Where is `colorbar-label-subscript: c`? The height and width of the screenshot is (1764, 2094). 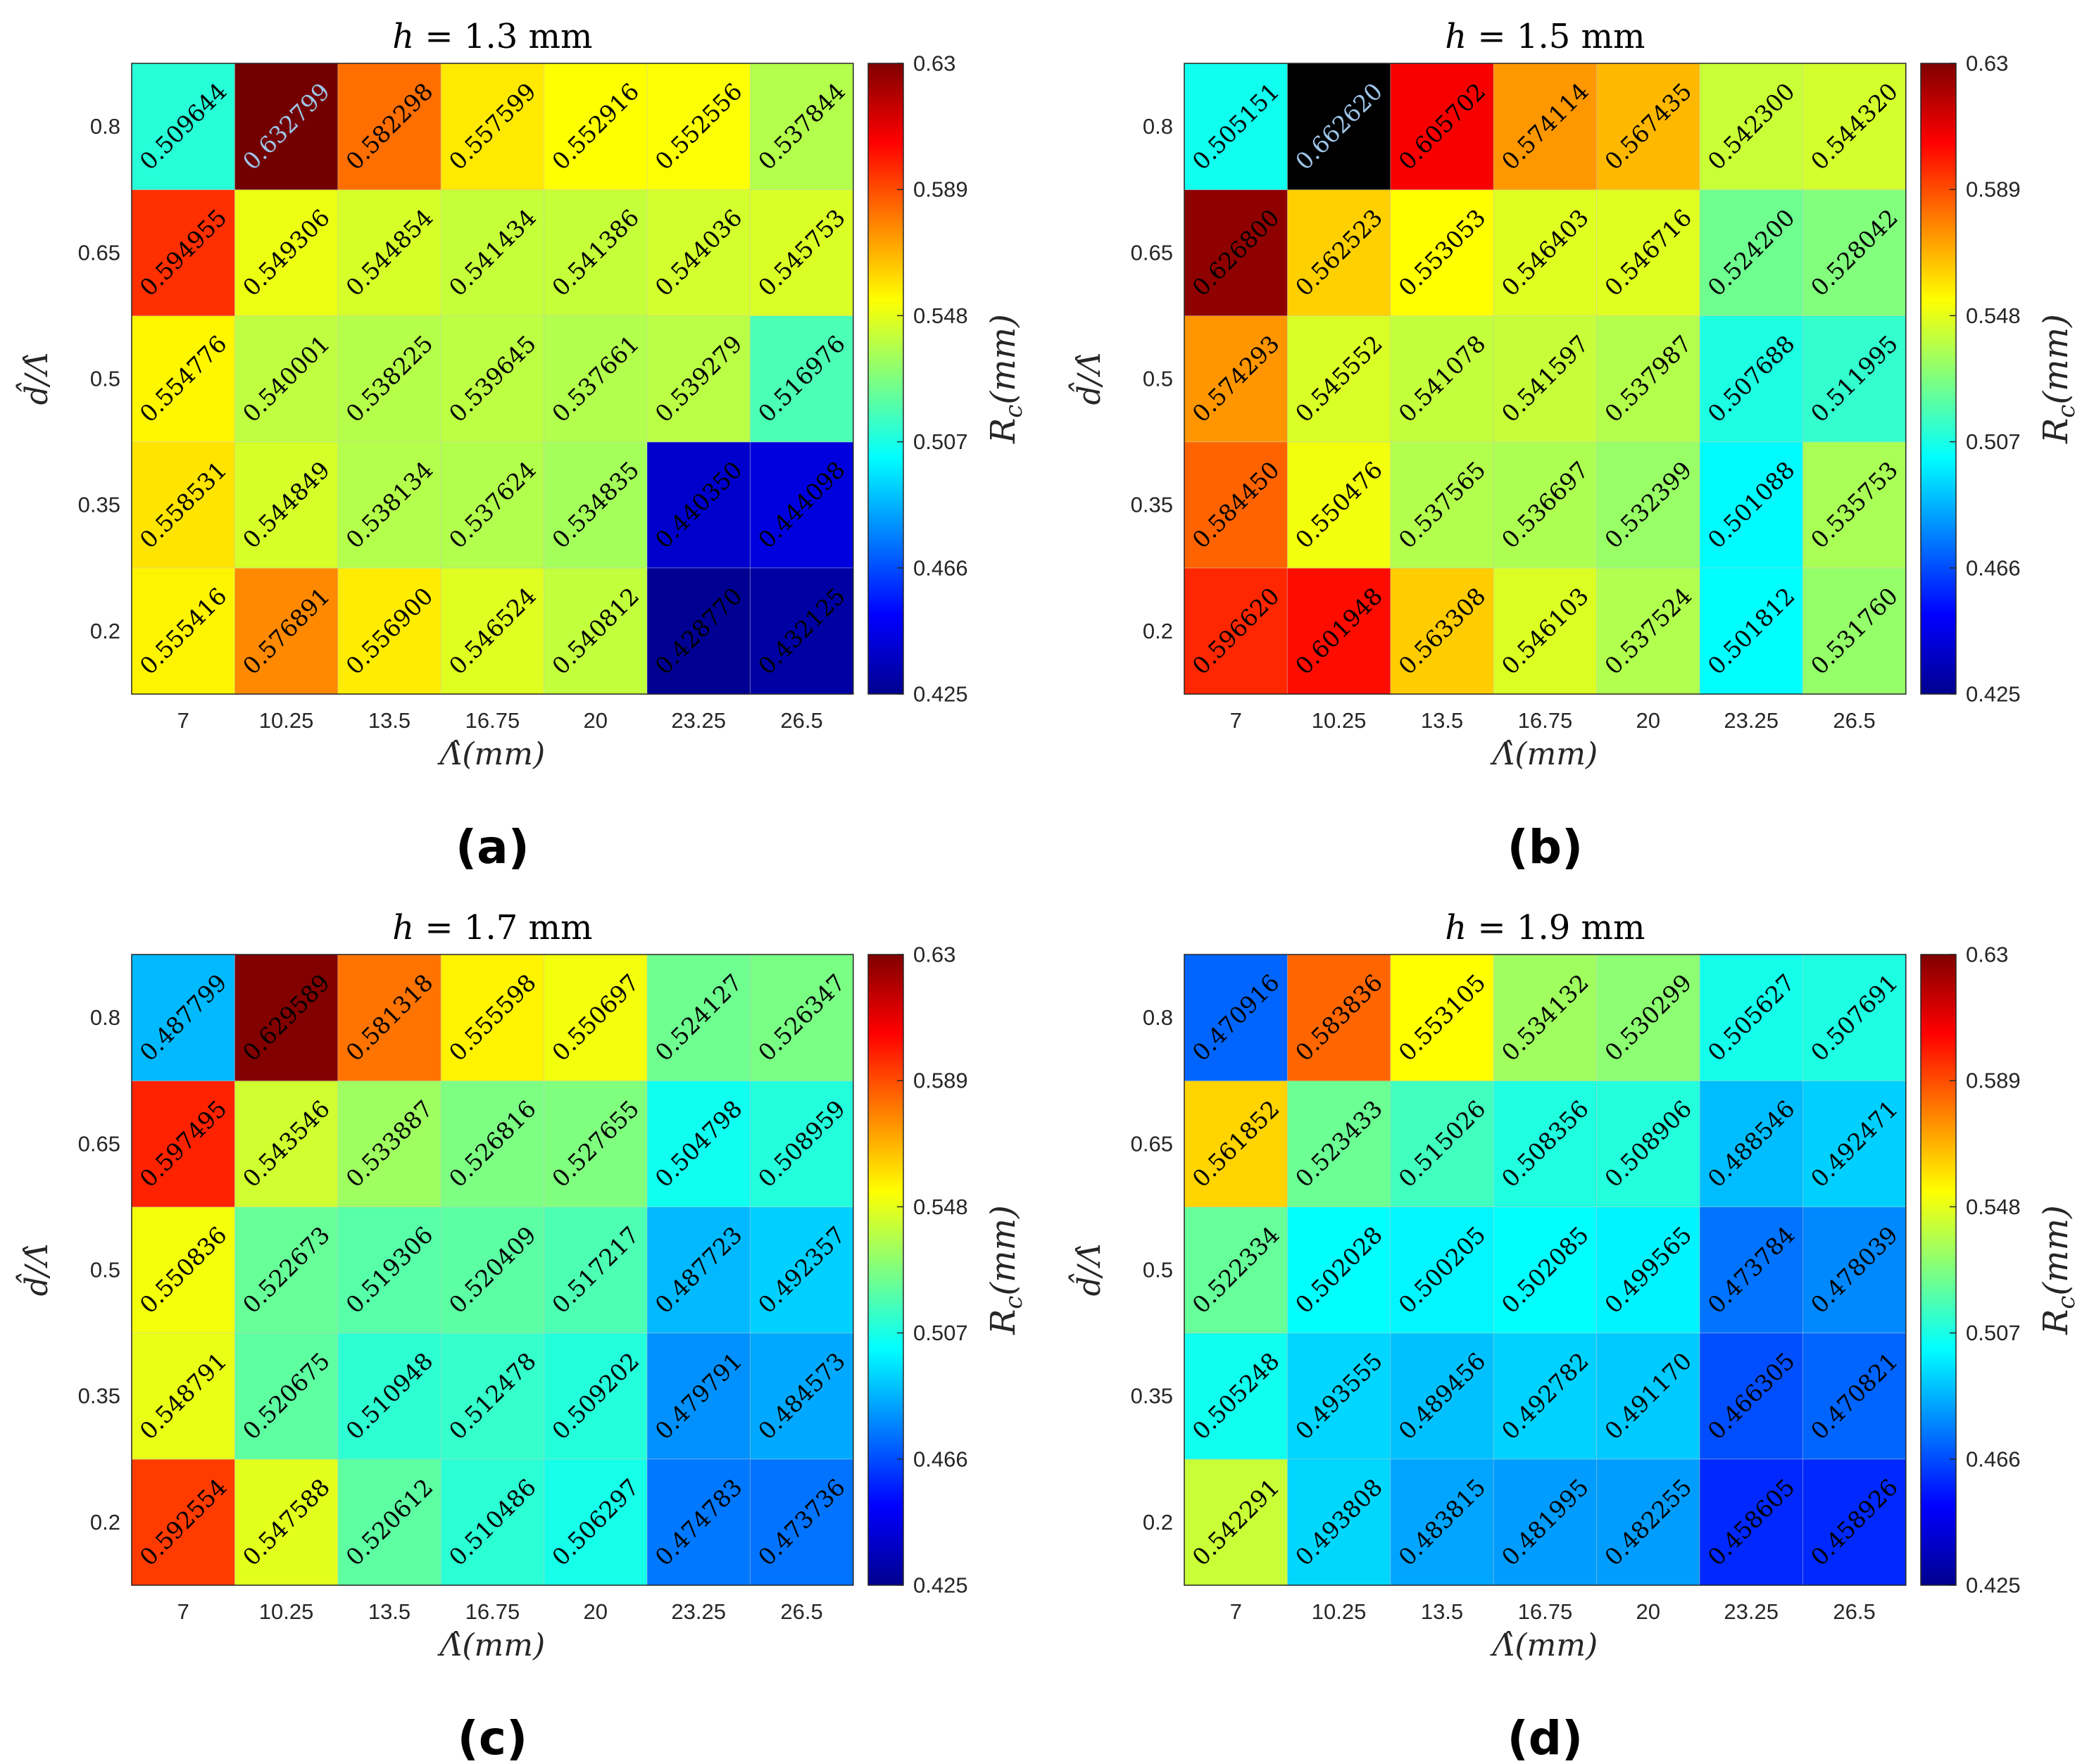 colorbar-label-subscript: c is located at coordinates (1014, 1302).